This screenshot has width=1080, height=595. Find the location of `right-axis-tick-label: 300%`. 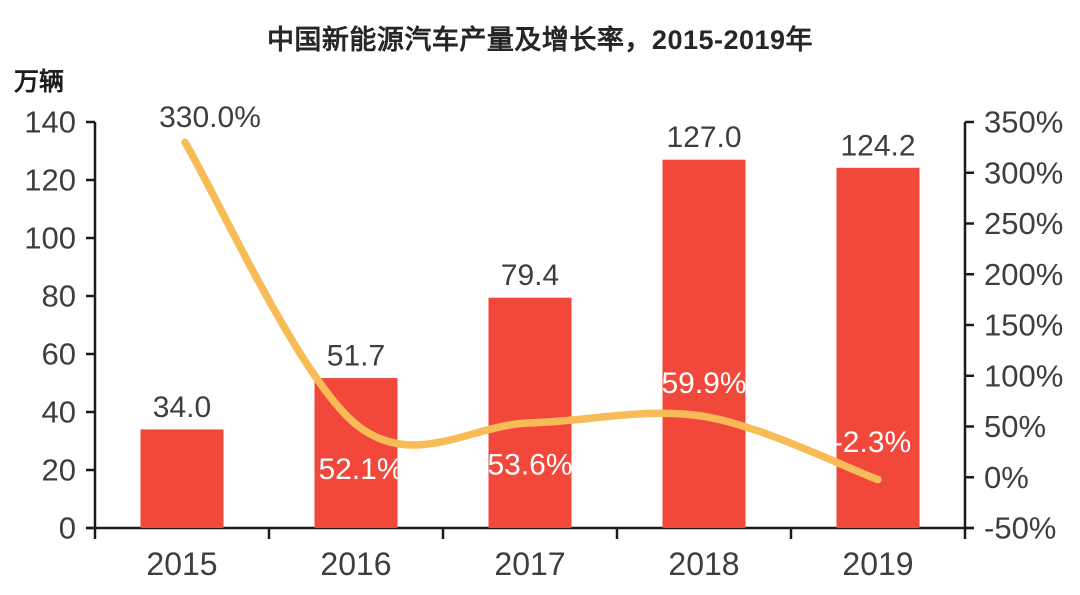

right-axis-tick-label: 300% is located at coordinates (1023, 172).